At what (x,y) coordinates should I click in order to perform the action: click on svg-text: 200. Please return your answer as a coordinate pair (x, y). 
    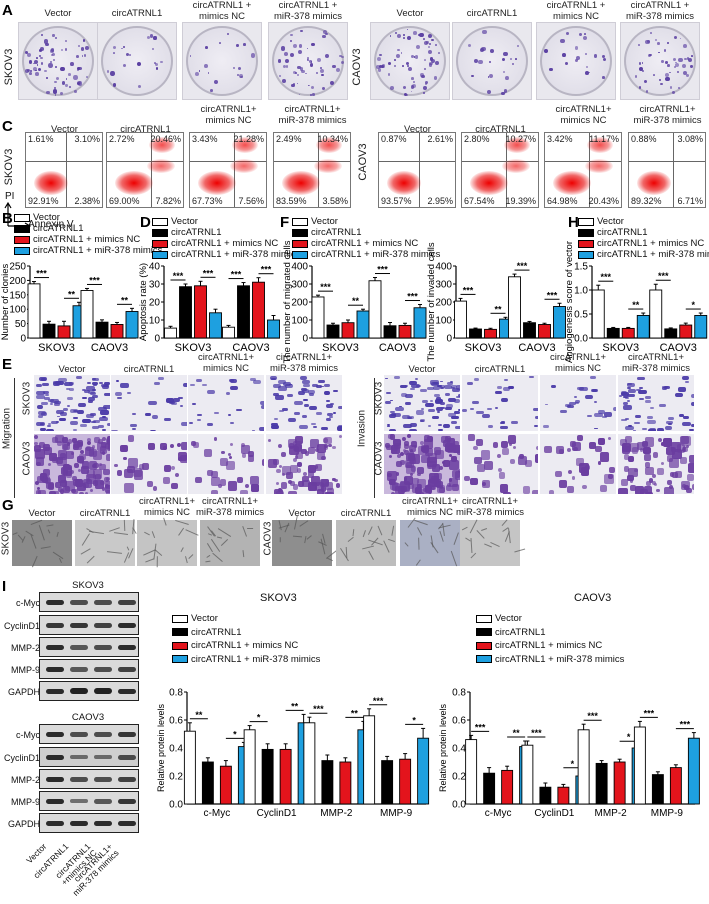
    Looking at the image, I should click on (299, 303).